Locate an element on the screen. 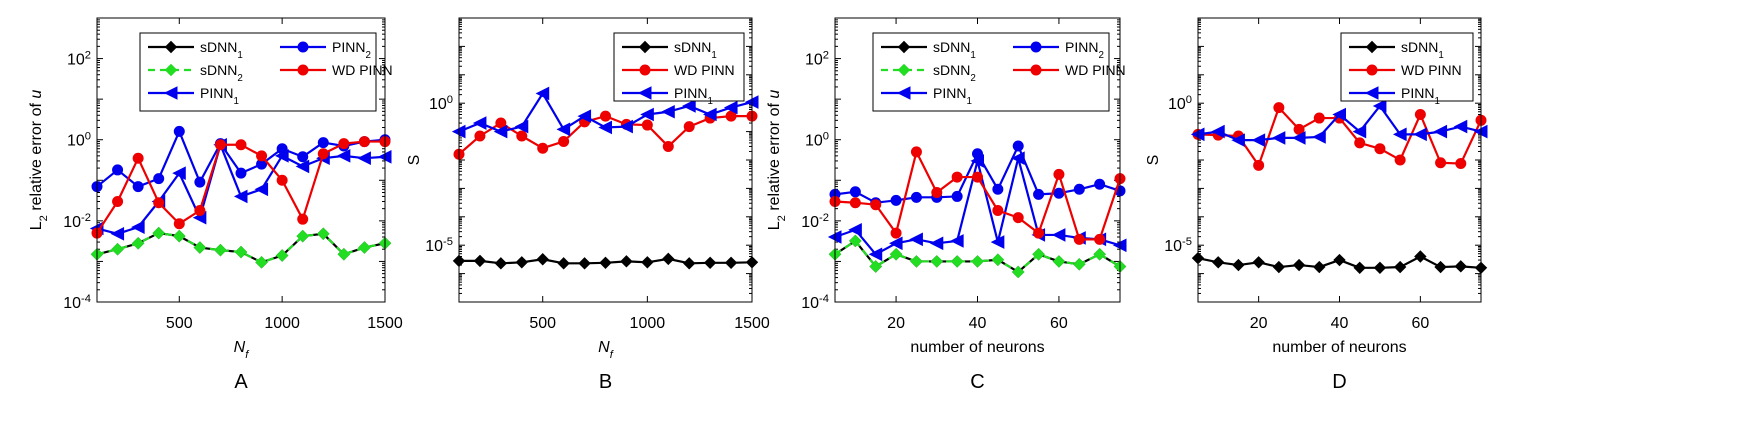 This screenshot has width=1743, height=442. legend-label: PINN1 is located at coordinates (693, 96).